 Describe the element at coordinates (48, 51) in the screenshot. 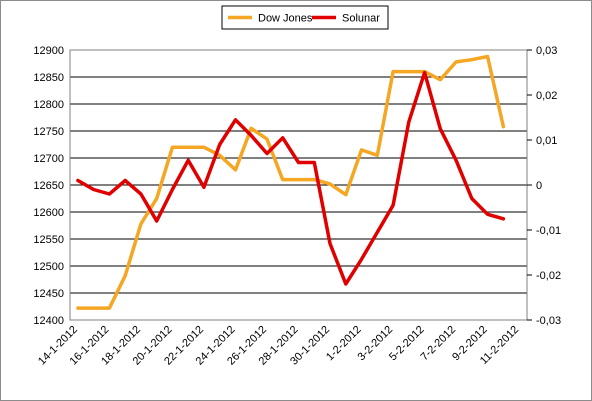

I see `y-left-tick-label: 12900` at that location.